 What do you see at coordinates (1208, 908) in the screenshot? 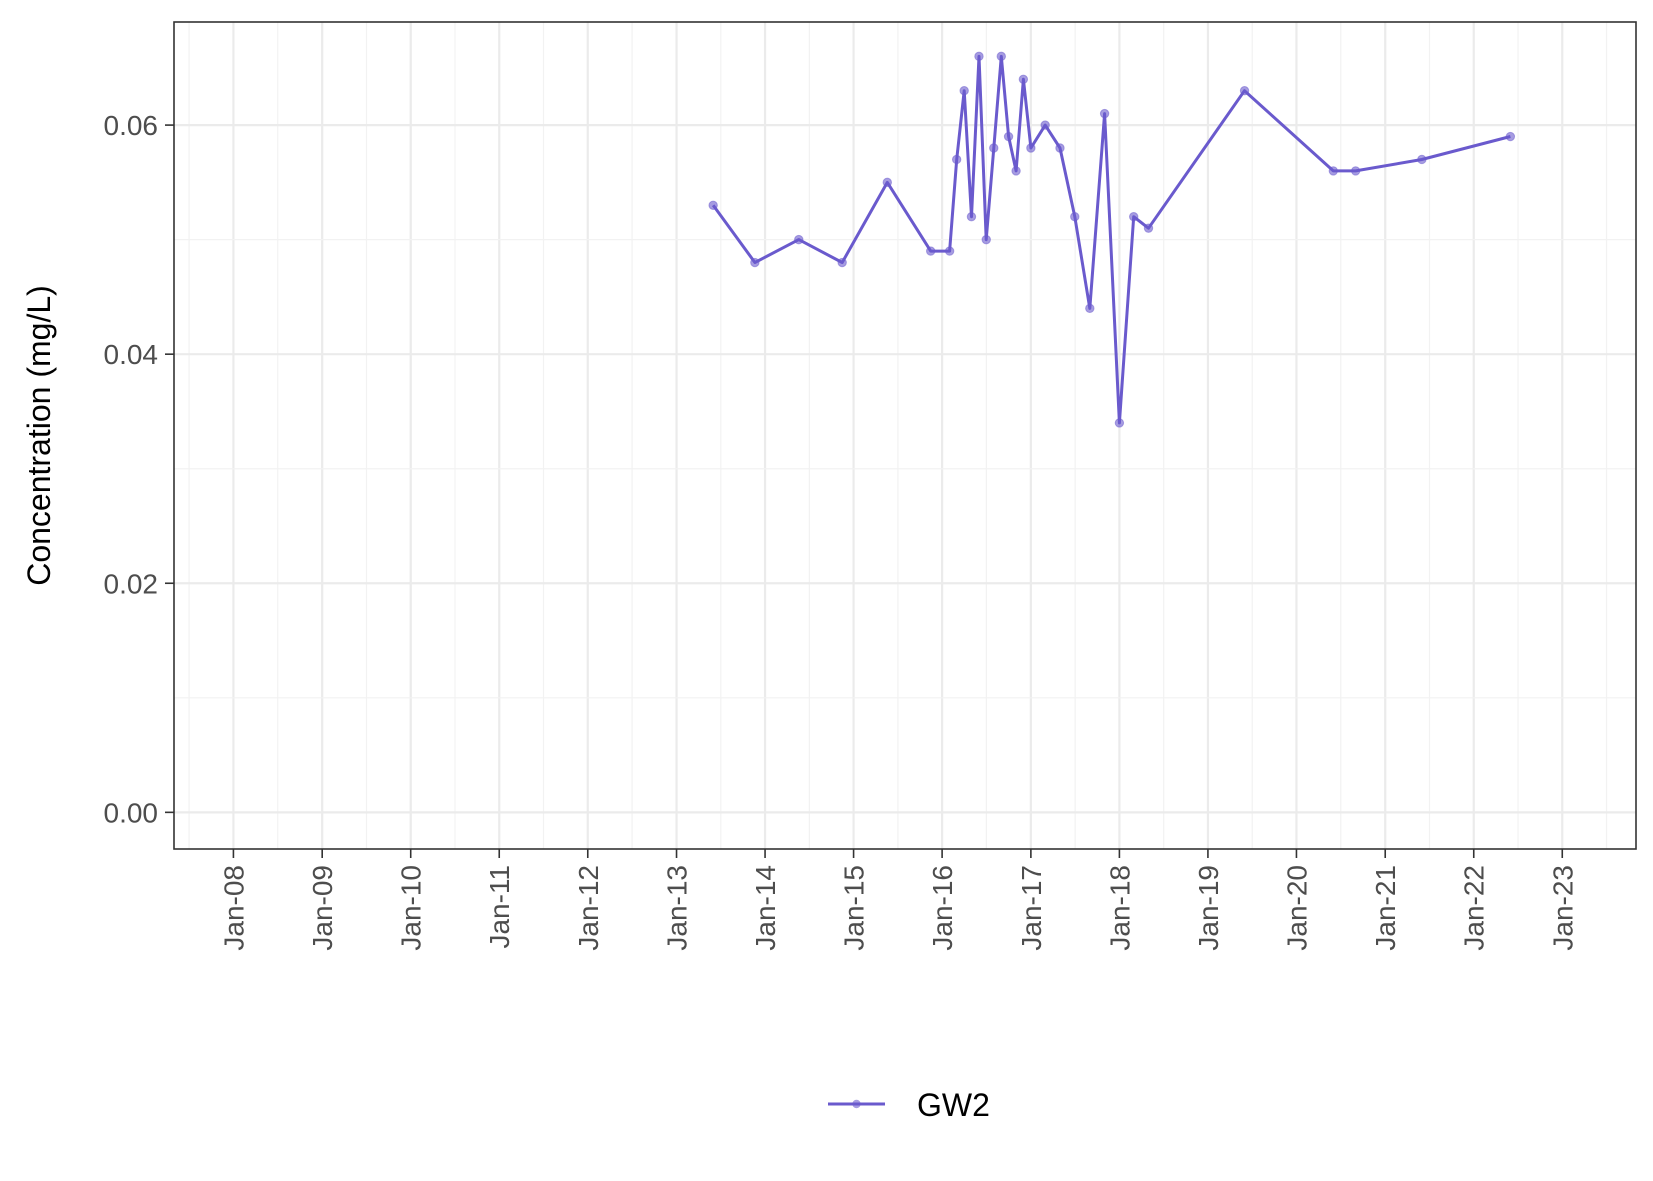
I see `x-tick-label: Jan-19` at bounding box center [1208, 908].